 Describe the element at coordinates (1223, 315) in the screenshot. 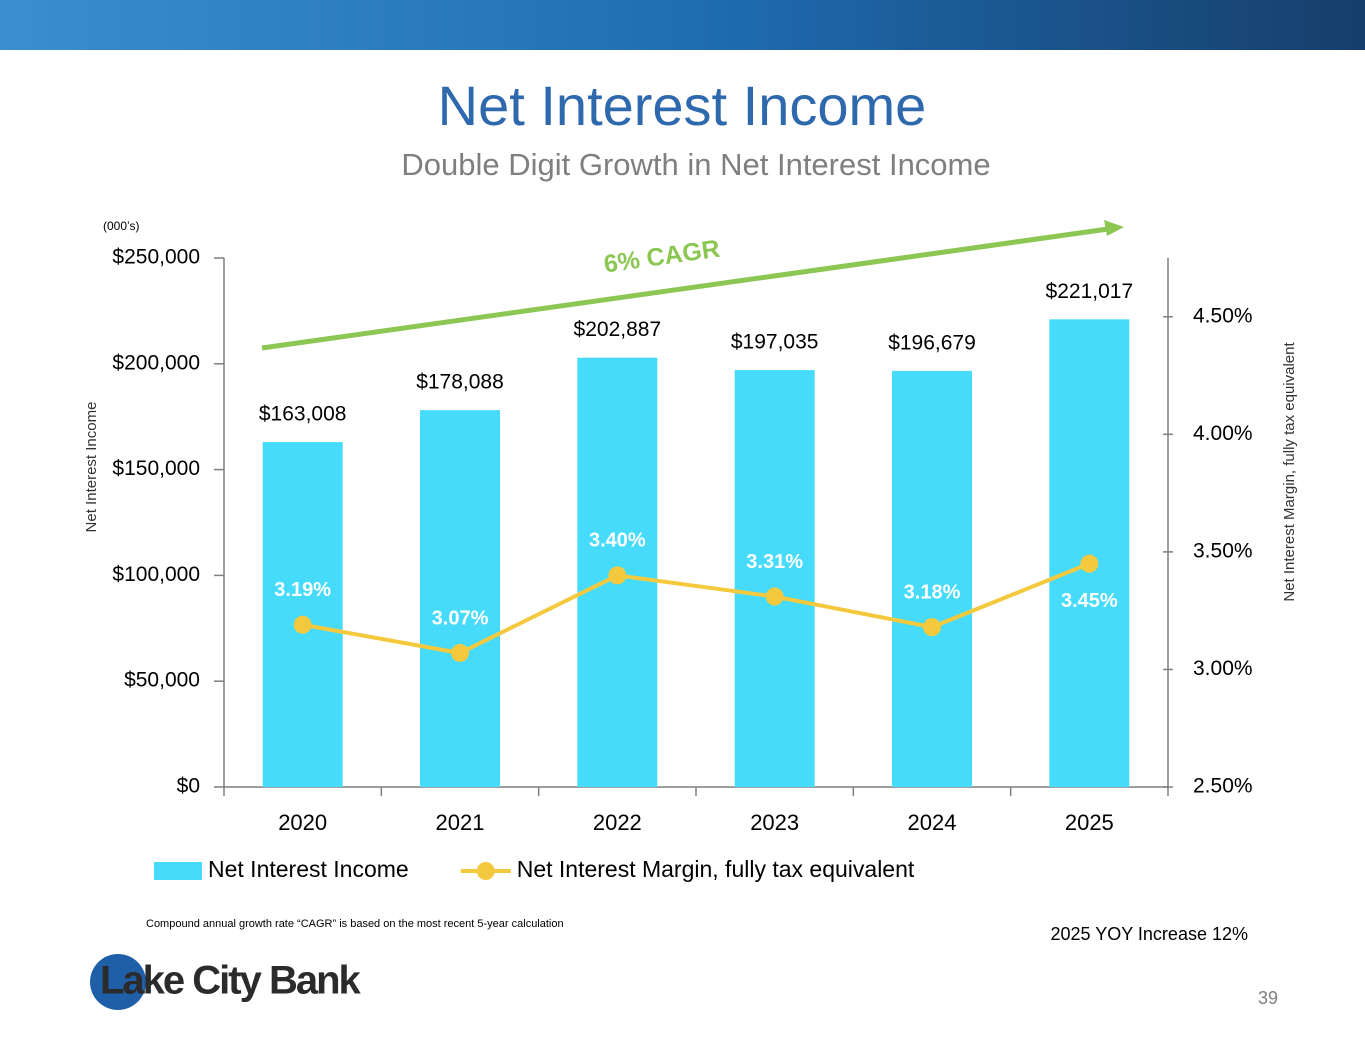

I see `y2-tick-label: 4.50%` at that location.